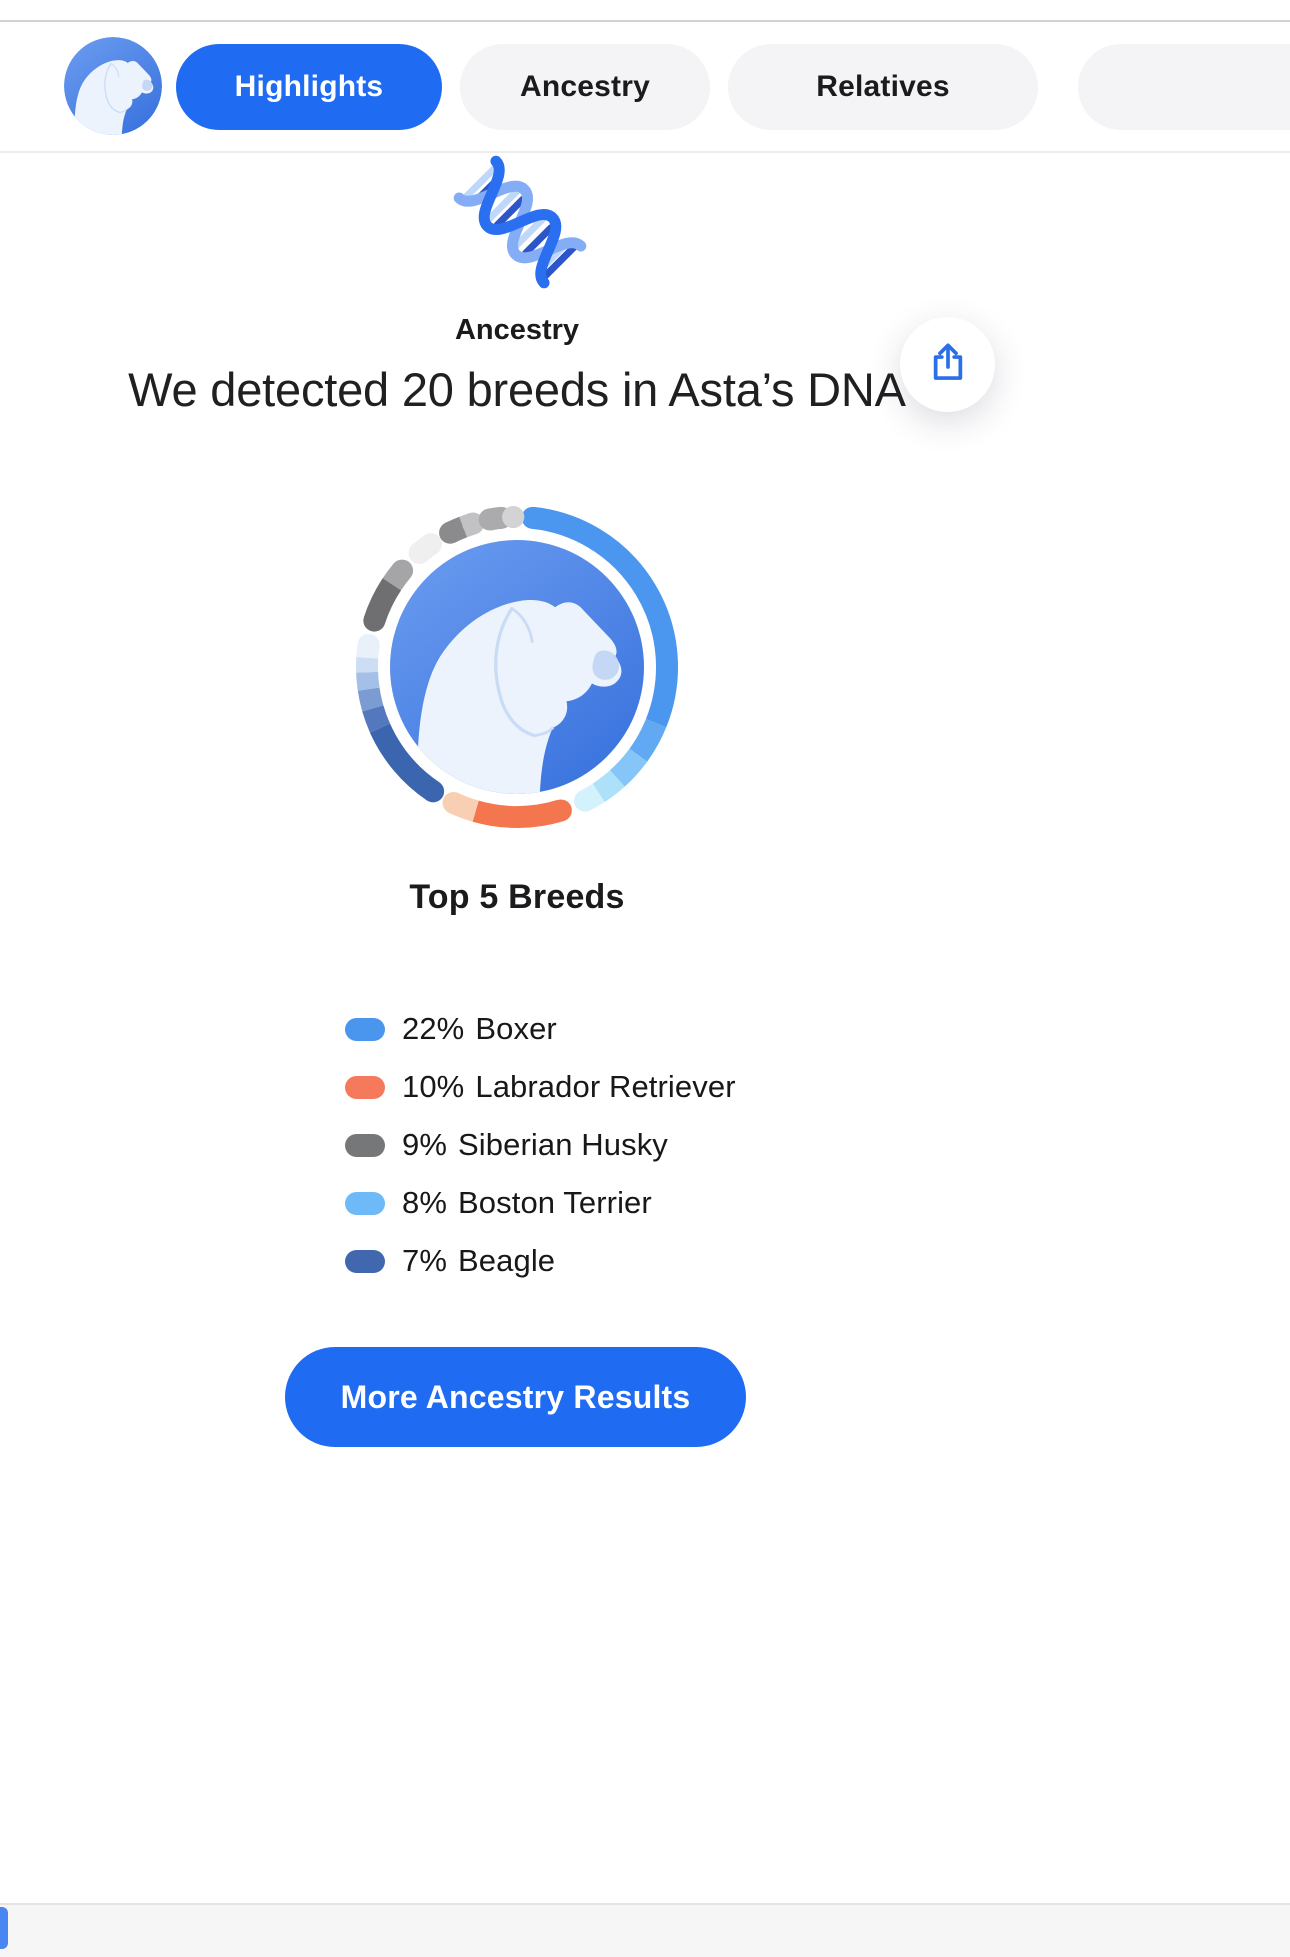 The height and width of the screenshot is (1957, 1290). I want to click on legend-item: 9% Siberian Husky, so click(540, 1145).